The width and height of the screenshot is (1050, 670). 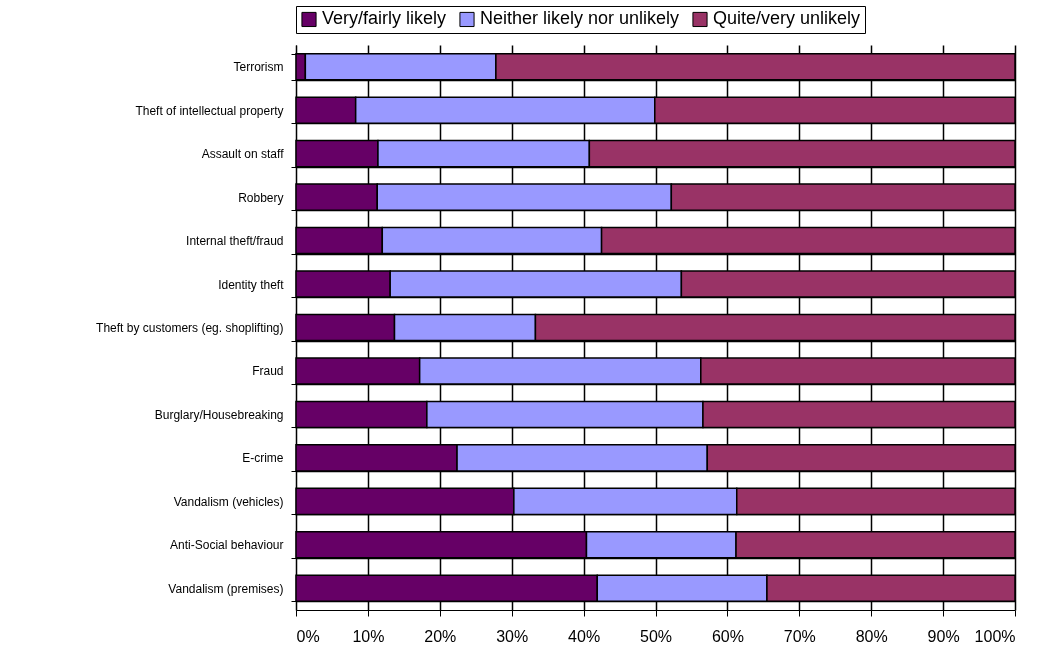 What do you see at coordinates (251, 284) in the screenshot?
I see `y-tick-label: Identity theft` at bounding box center [251, 284].